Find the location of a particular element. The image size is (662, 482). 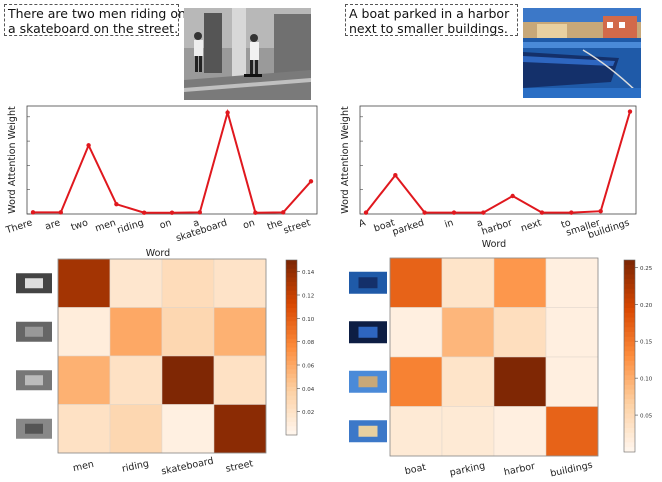

right-heat-thumb-detail is located at coordinates (368, 382).